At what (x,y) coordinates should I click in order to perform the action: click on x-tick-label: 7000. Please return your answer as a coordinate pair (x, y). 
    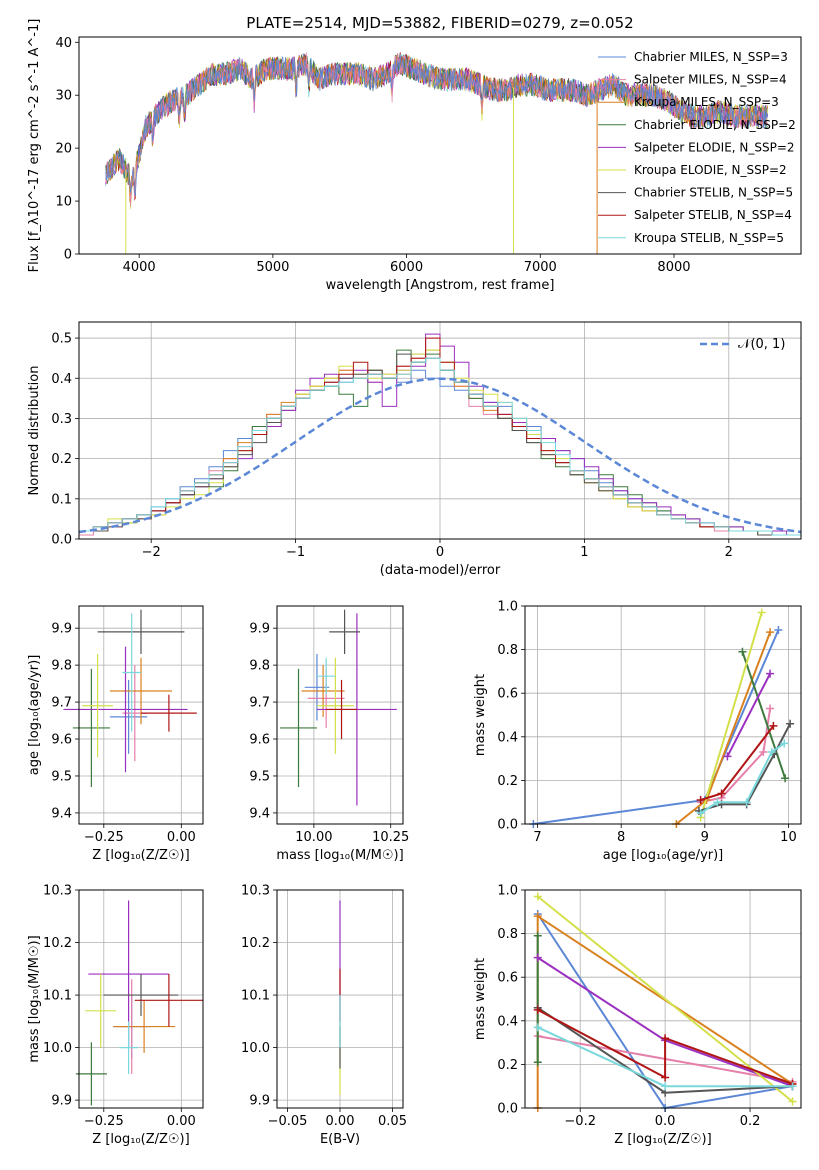
    Looking at the image, I should click on (540, 267).